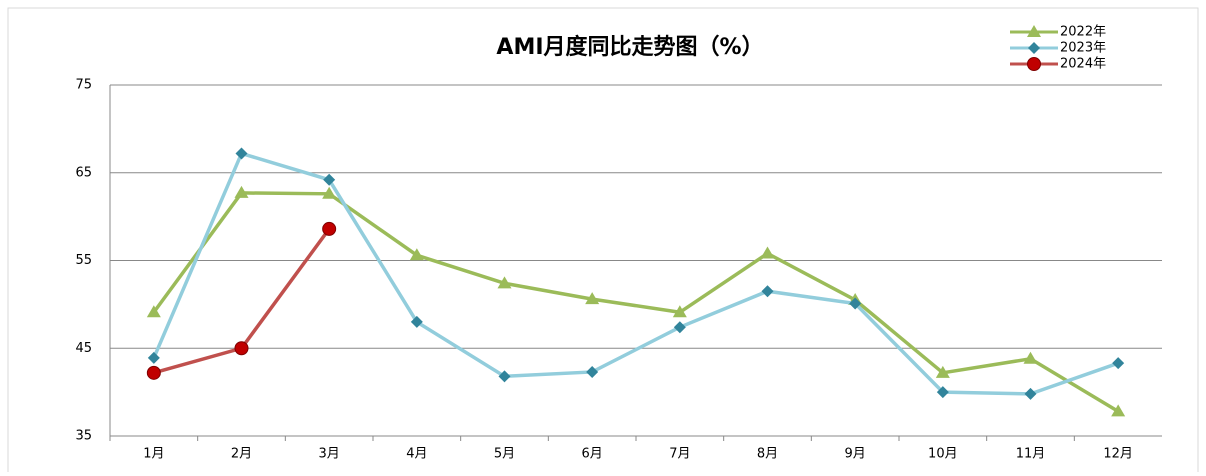  I want to click on y-tick-label: 65, so click(83, 172).